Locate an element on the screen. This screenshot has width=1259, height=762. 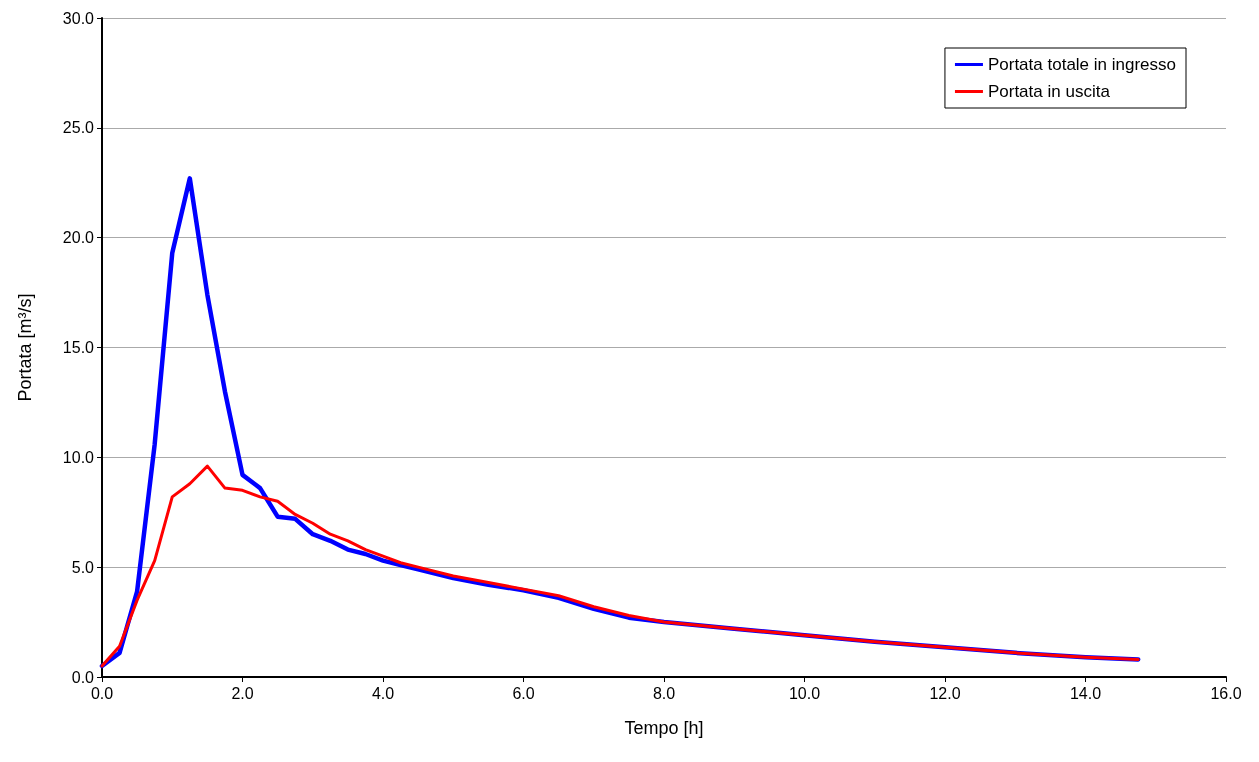
x-tick-label: 4.0 is located at coordinates (383, 693).